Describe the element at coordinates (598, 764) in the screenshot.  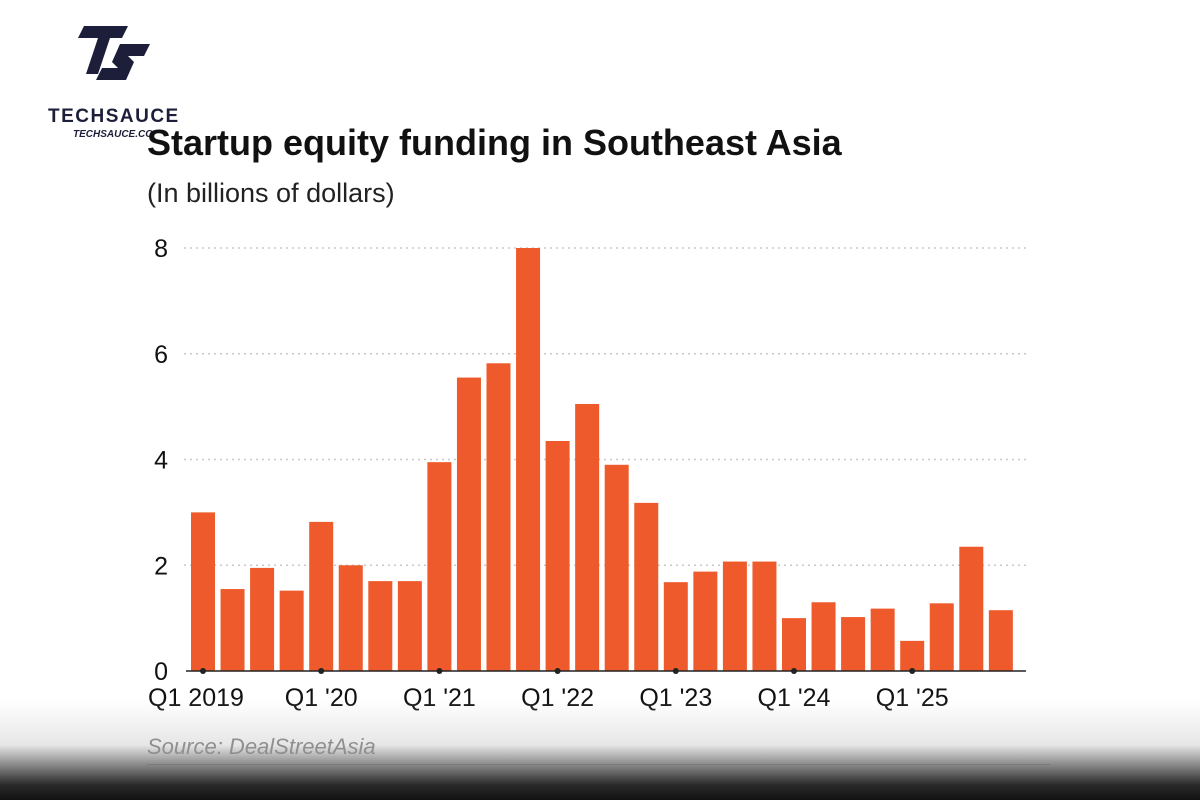
I see `source-divider` at that location.